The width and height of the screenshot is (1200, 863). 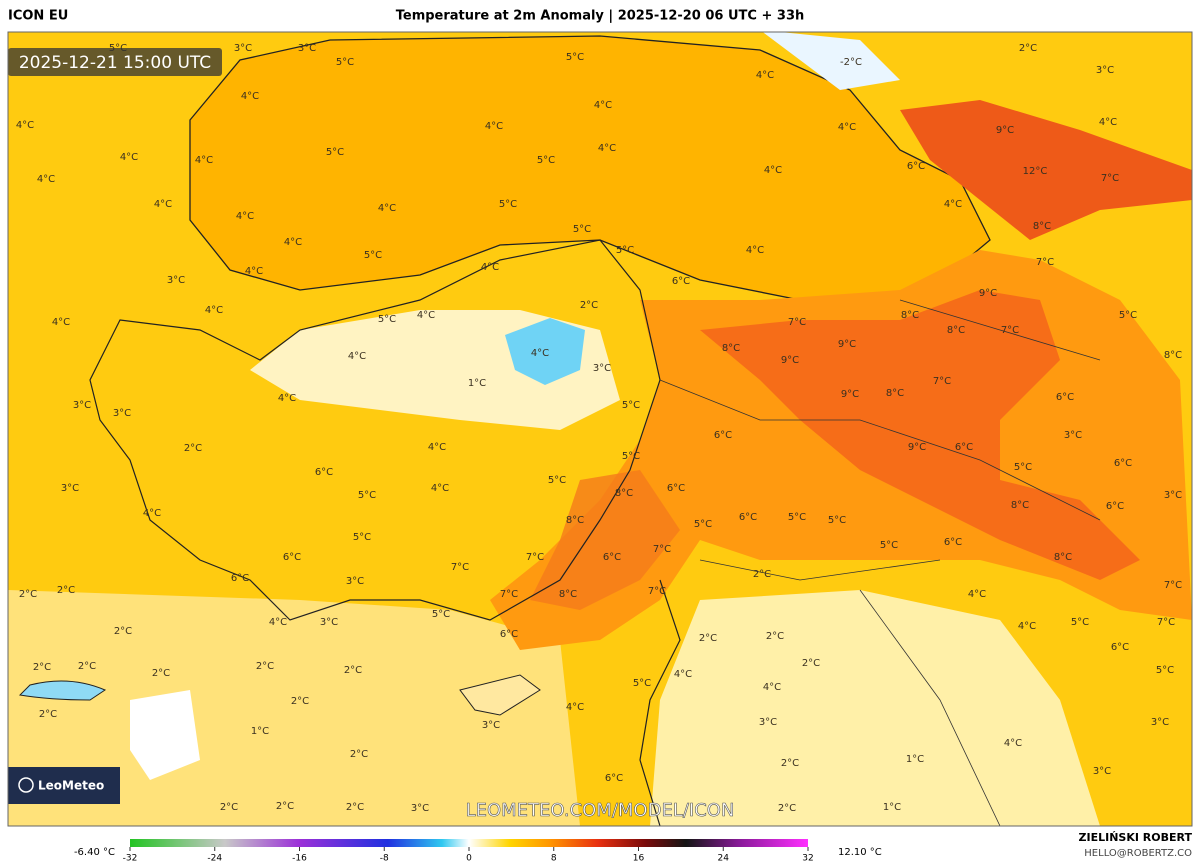 What do you see at coordinates (38, 16) in the screenshot?
I see `model-name: ICON EU` at bounding box center [38, 16].